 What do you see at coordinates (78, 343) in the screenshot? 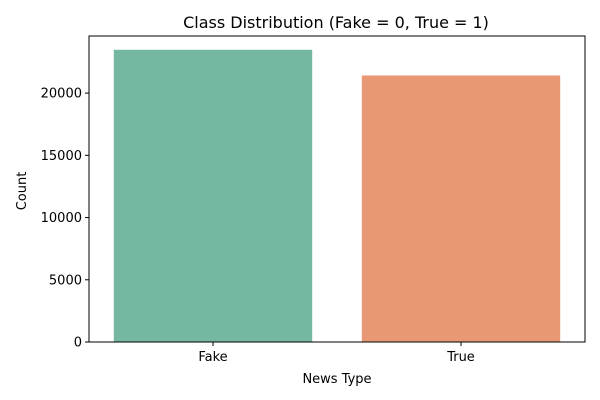
I see `y-tick-label: 0` at bounding box center [78, 343].